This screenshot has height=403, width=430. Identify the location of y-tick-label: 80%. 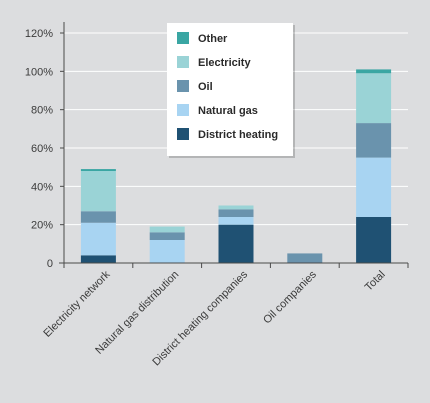
(42, 111).